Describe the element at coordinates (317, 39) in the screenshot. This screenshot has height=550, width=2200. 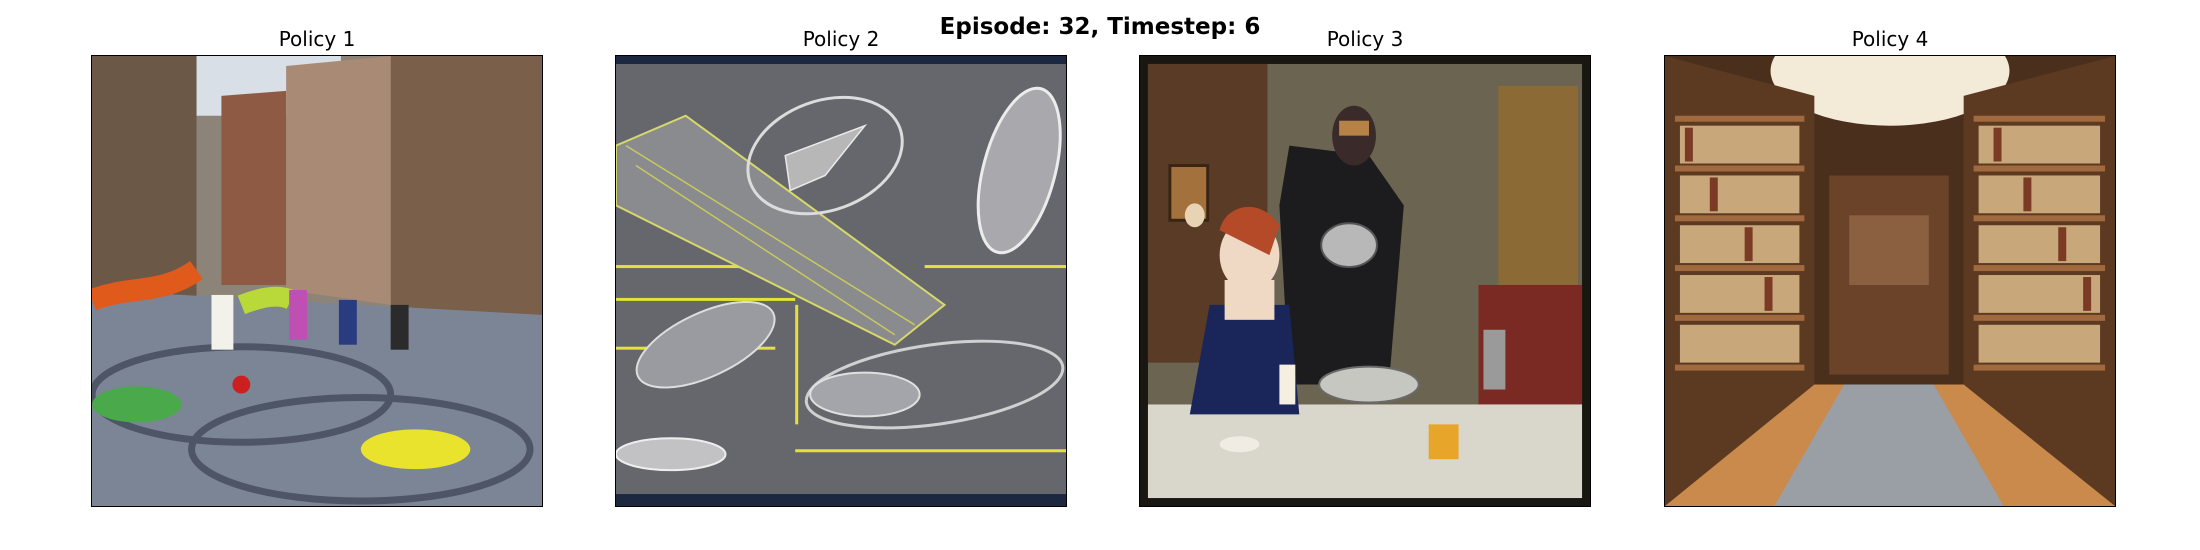
I see `panel-1-title: Policy 1` at that location.